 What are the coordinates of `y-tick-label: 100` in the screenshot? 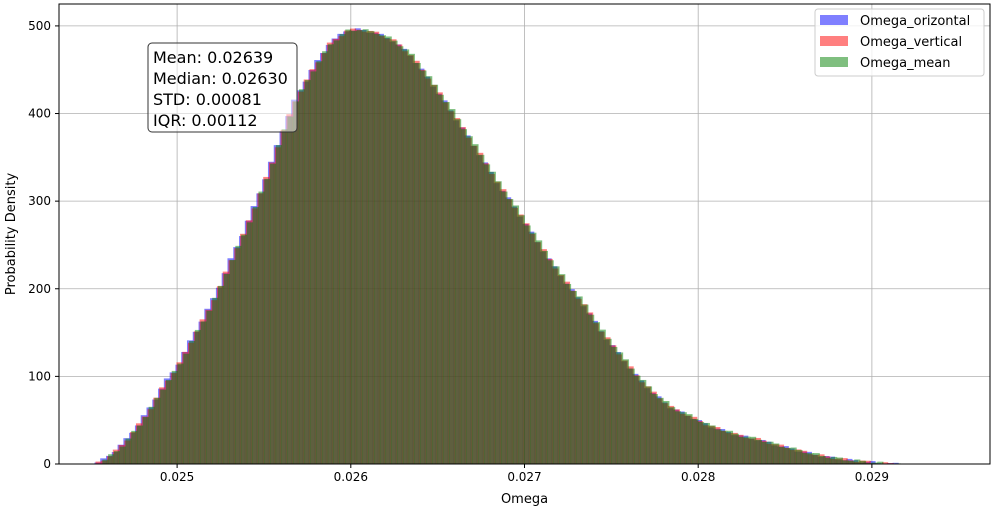 It's located at (39, 376).